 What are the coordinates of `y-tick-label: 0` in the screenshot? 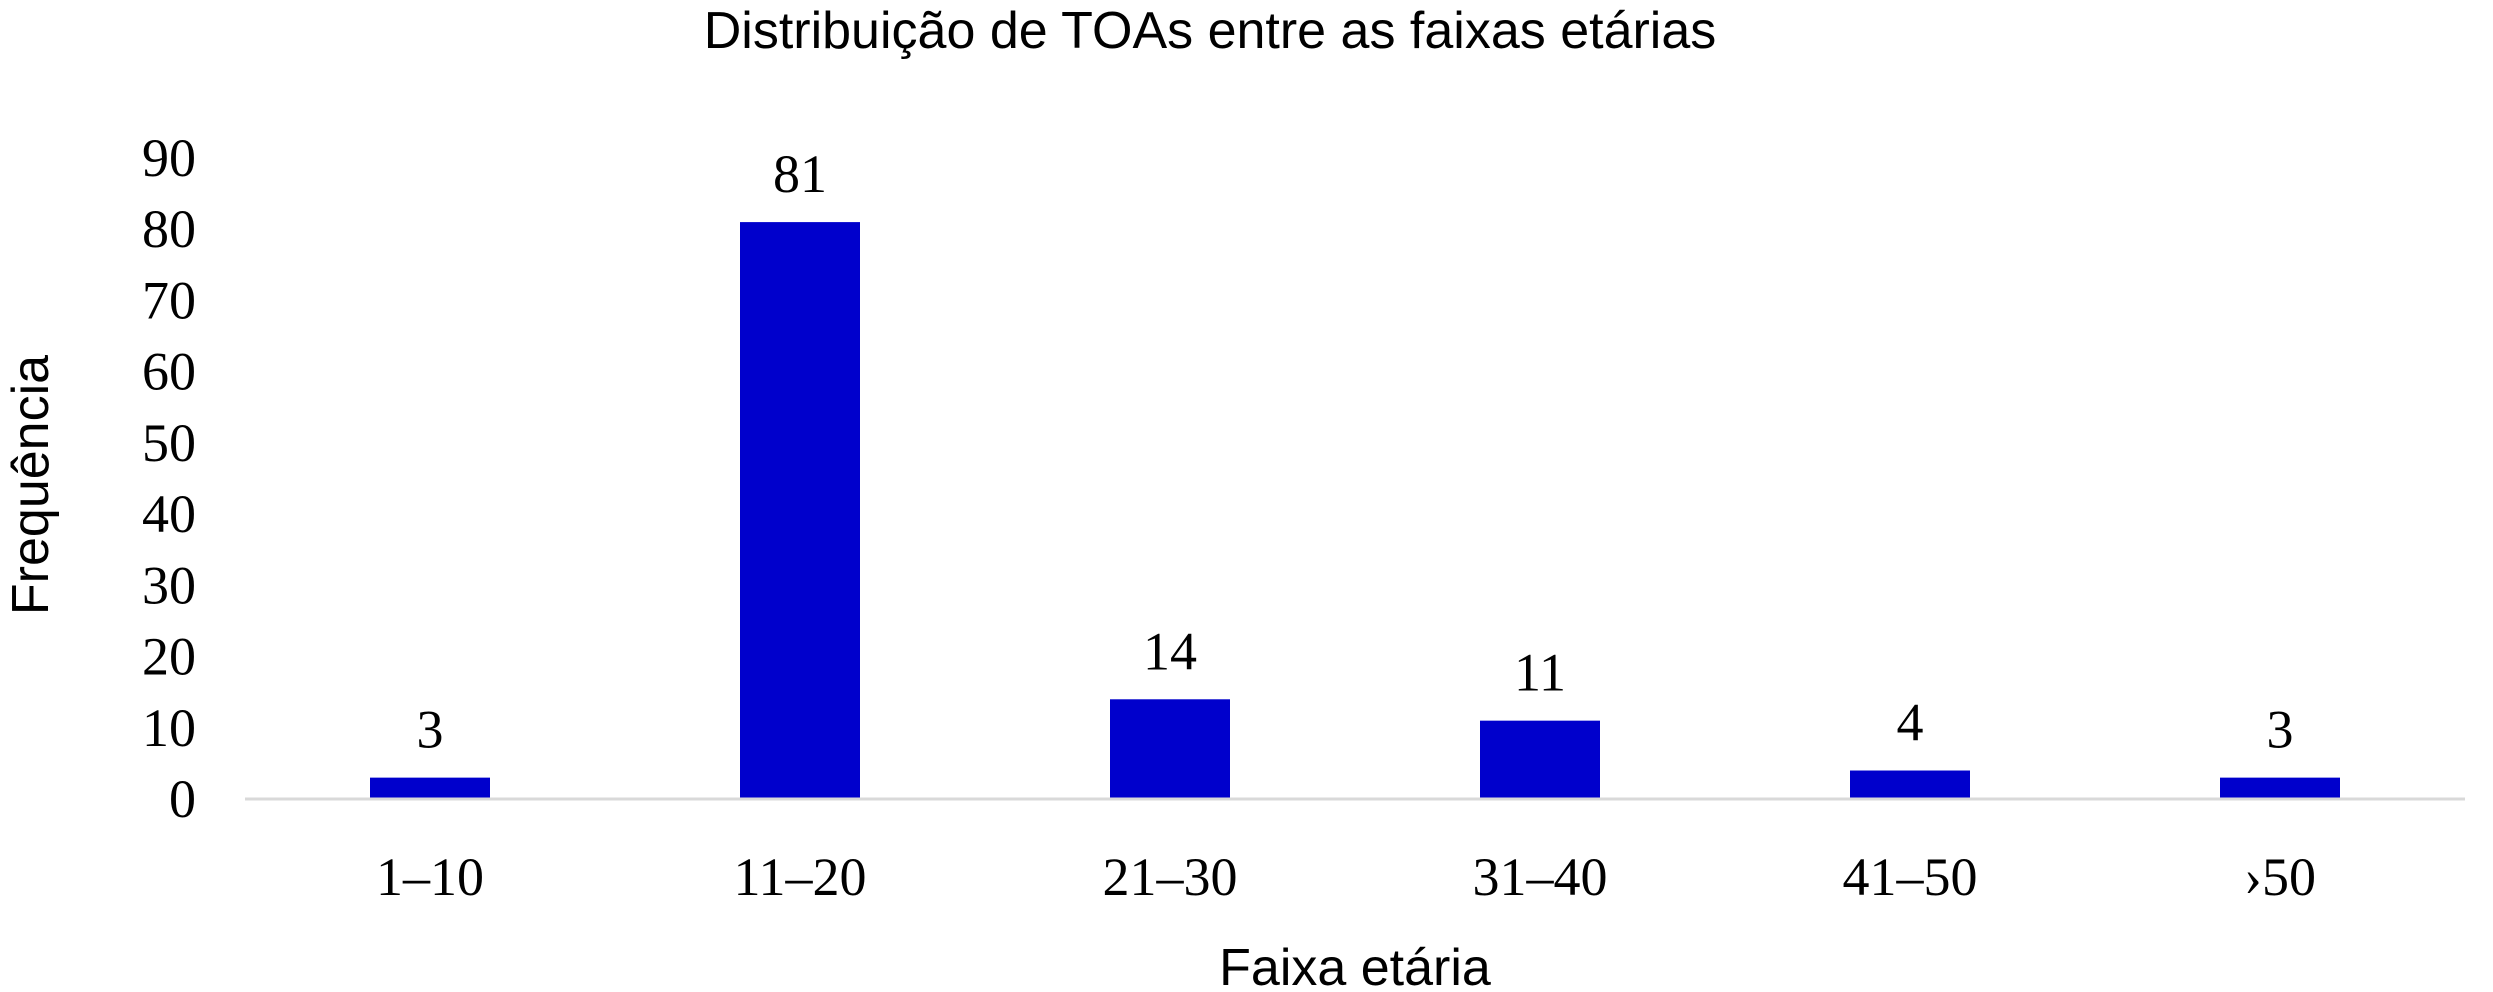 It's located at (182, 799).